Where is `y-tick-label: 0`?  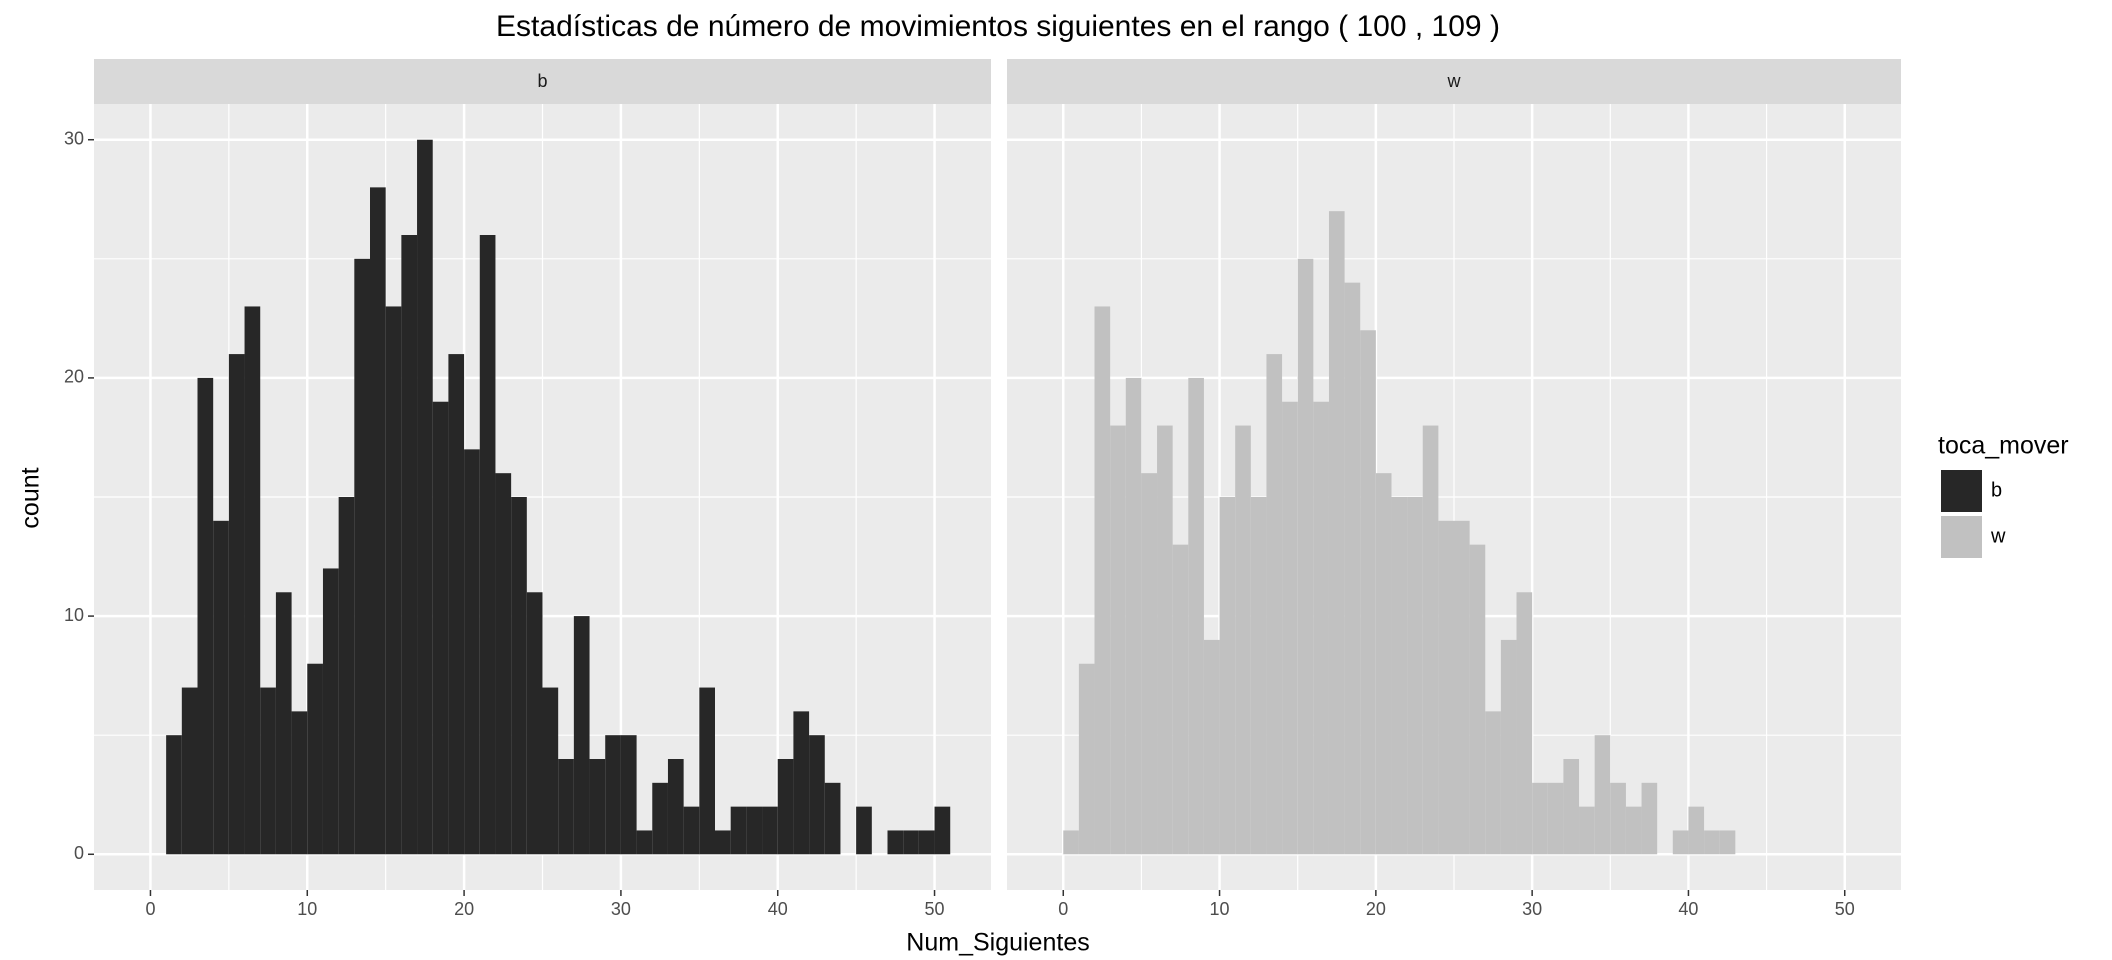 y-tick-label: 0 is located at coordinates (79, 853).